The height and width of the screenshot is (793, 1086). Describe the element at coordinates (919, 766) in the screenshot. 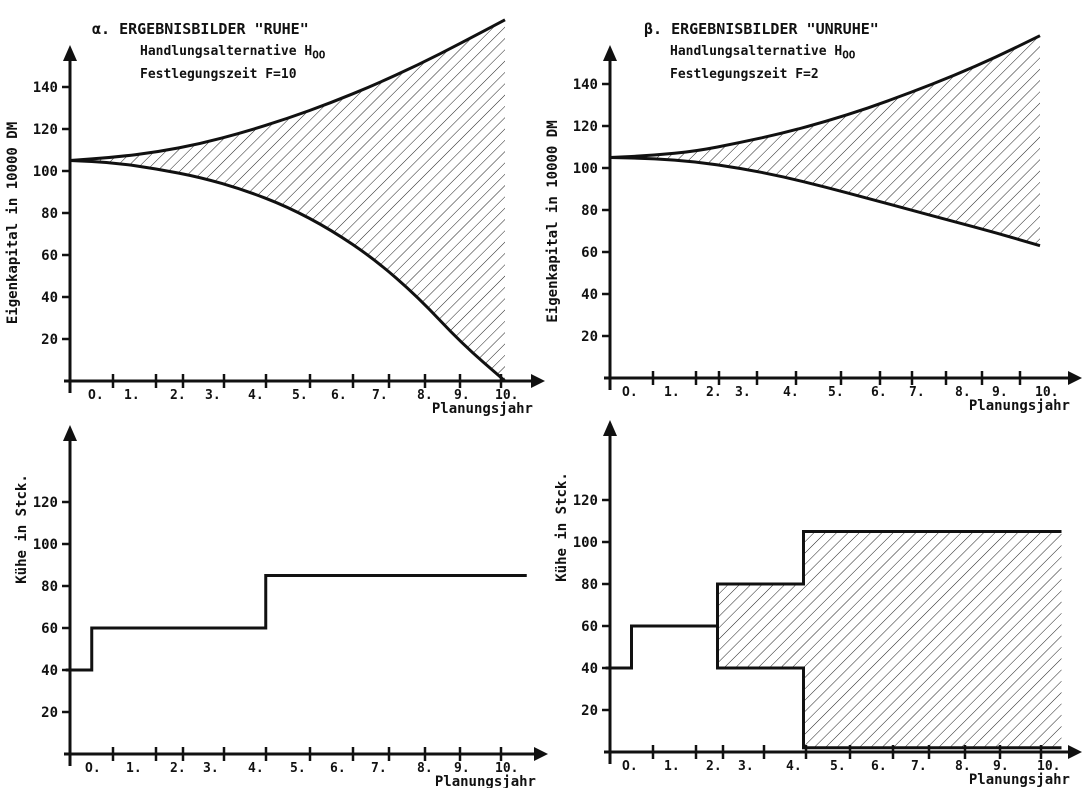

I see `panel-d-x-tick-label: 7.` at that location.